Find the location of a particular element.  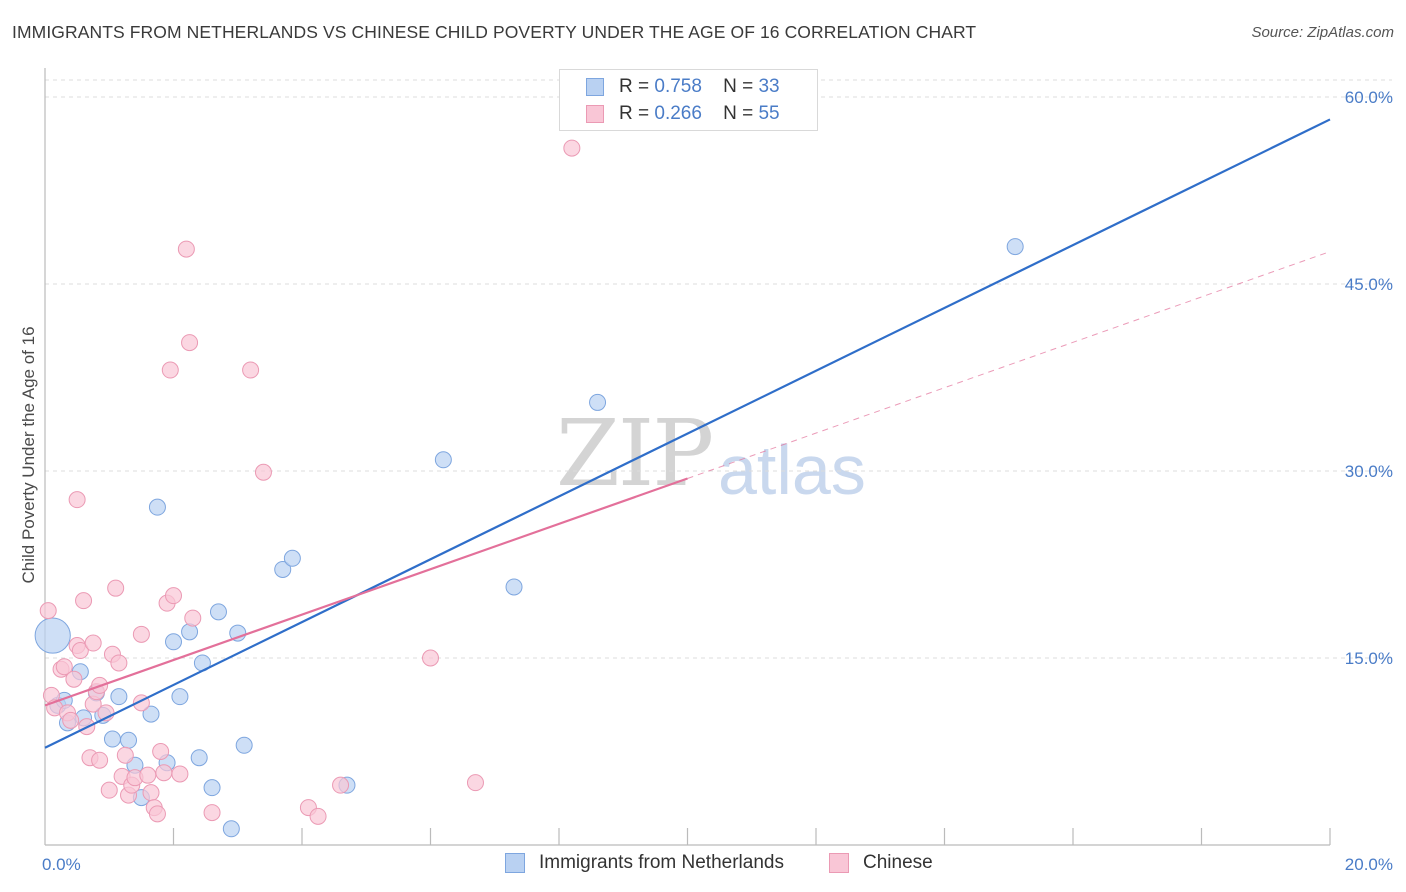

y-tick-label: 30.0% is located at coordinates (1369, 471).